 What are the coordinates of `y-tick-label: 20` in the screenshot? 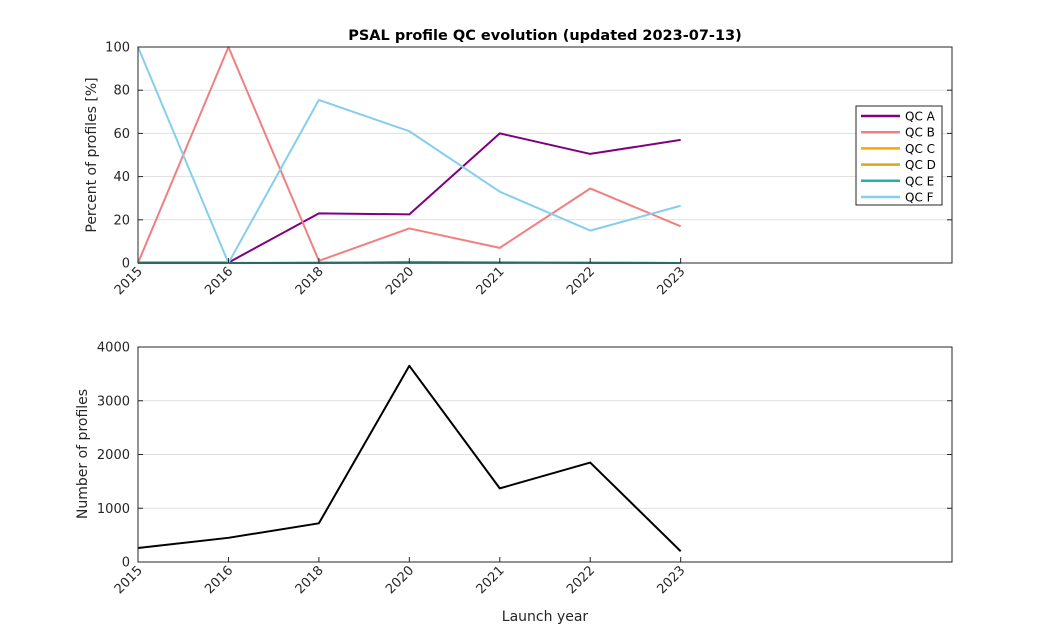 It's located at (121, 220).